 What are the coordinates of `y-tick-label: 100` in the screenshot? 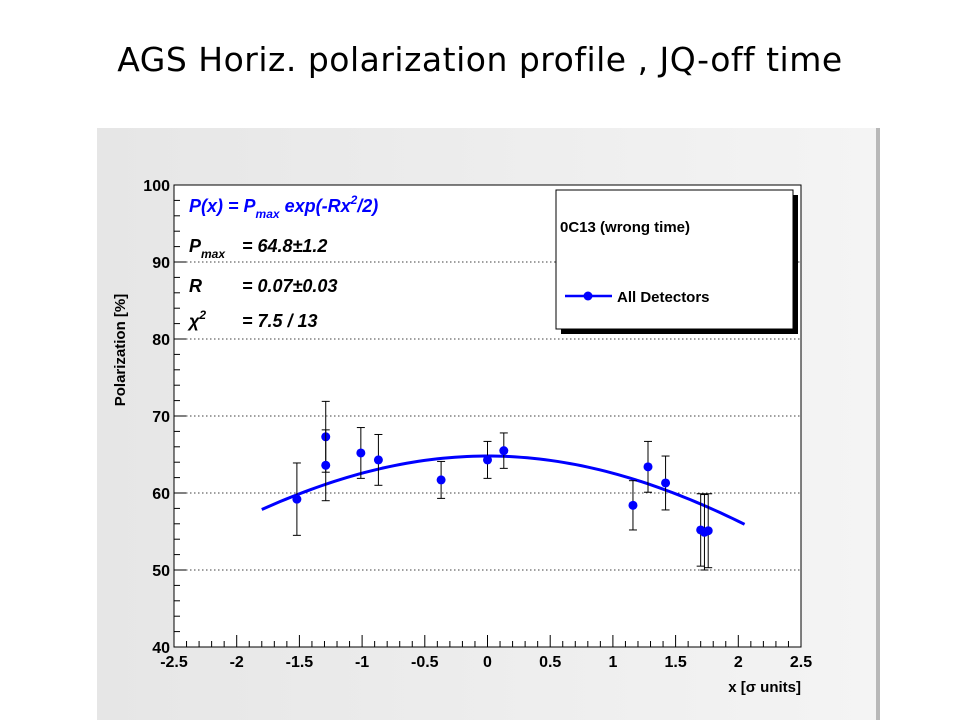 It's located at (156, 186).